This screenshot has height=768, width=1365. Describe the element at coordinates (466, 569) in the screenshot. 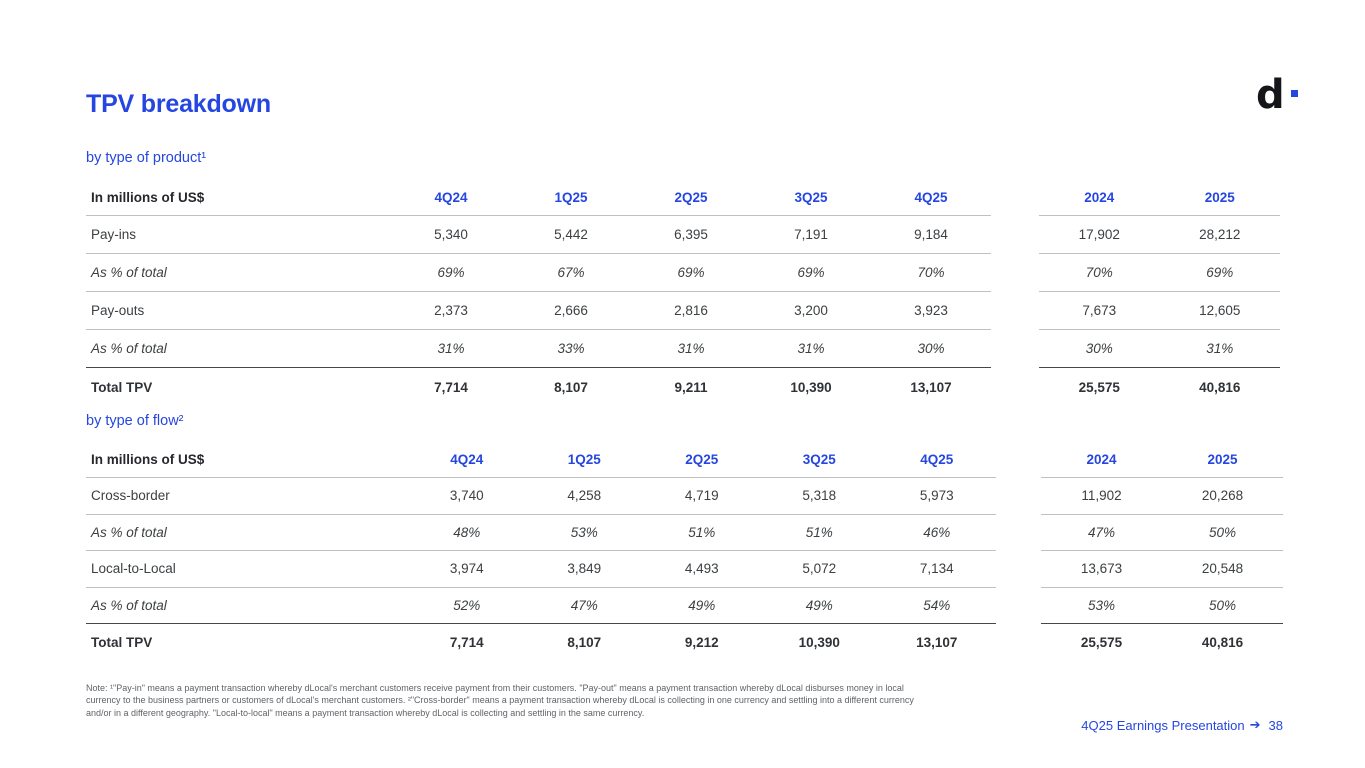

I see `quarter-value: 3,974` at that location.